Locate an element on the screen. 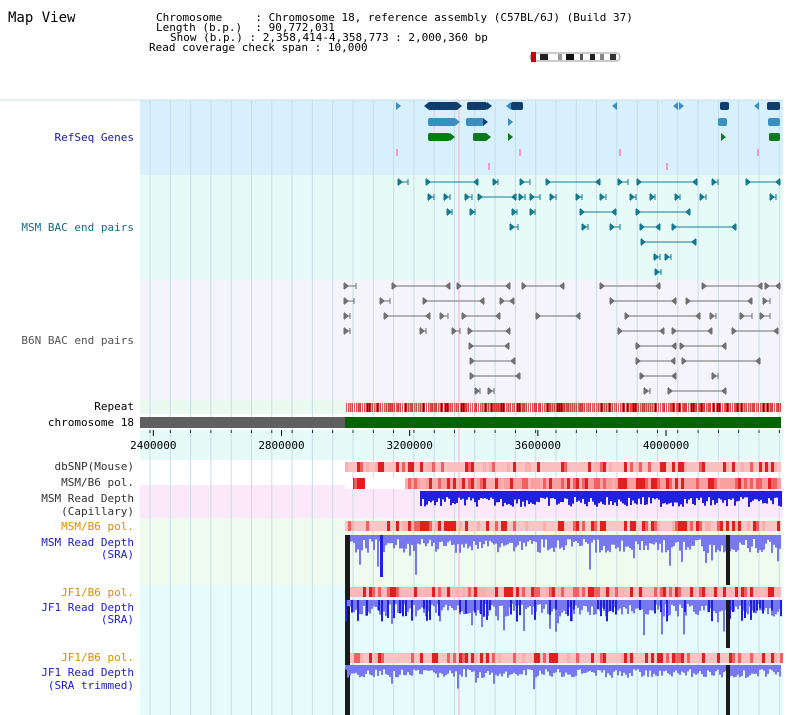 Image resolution: width=800 pixels, height=715 pixels. b6n-bac-end-pairs is located at coordinates (562, 338).